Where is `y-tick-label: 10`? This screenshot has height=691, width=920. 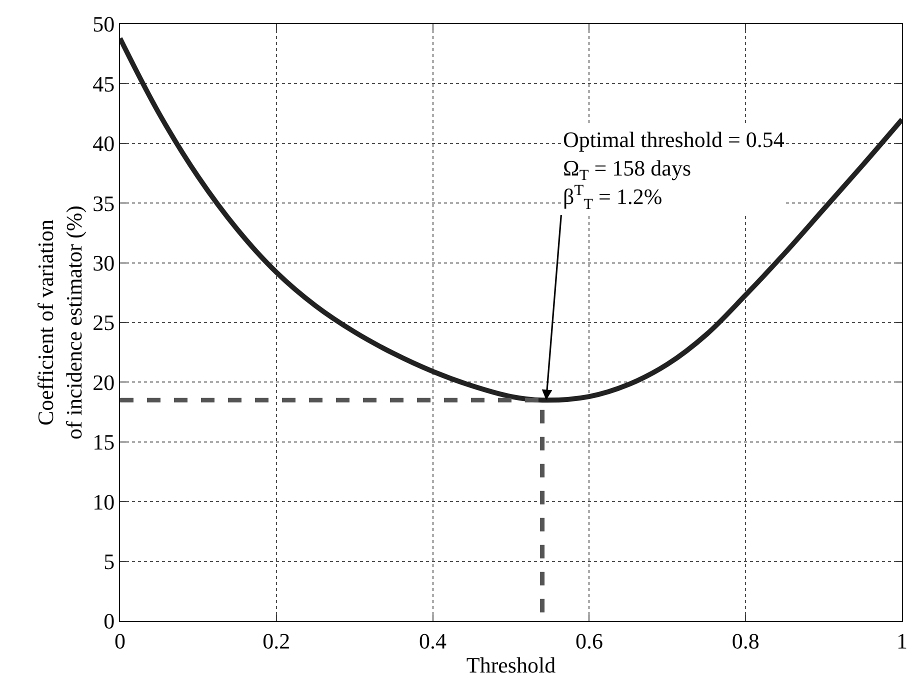 y-tick-label: 10 is located at coordinates (103, 501).